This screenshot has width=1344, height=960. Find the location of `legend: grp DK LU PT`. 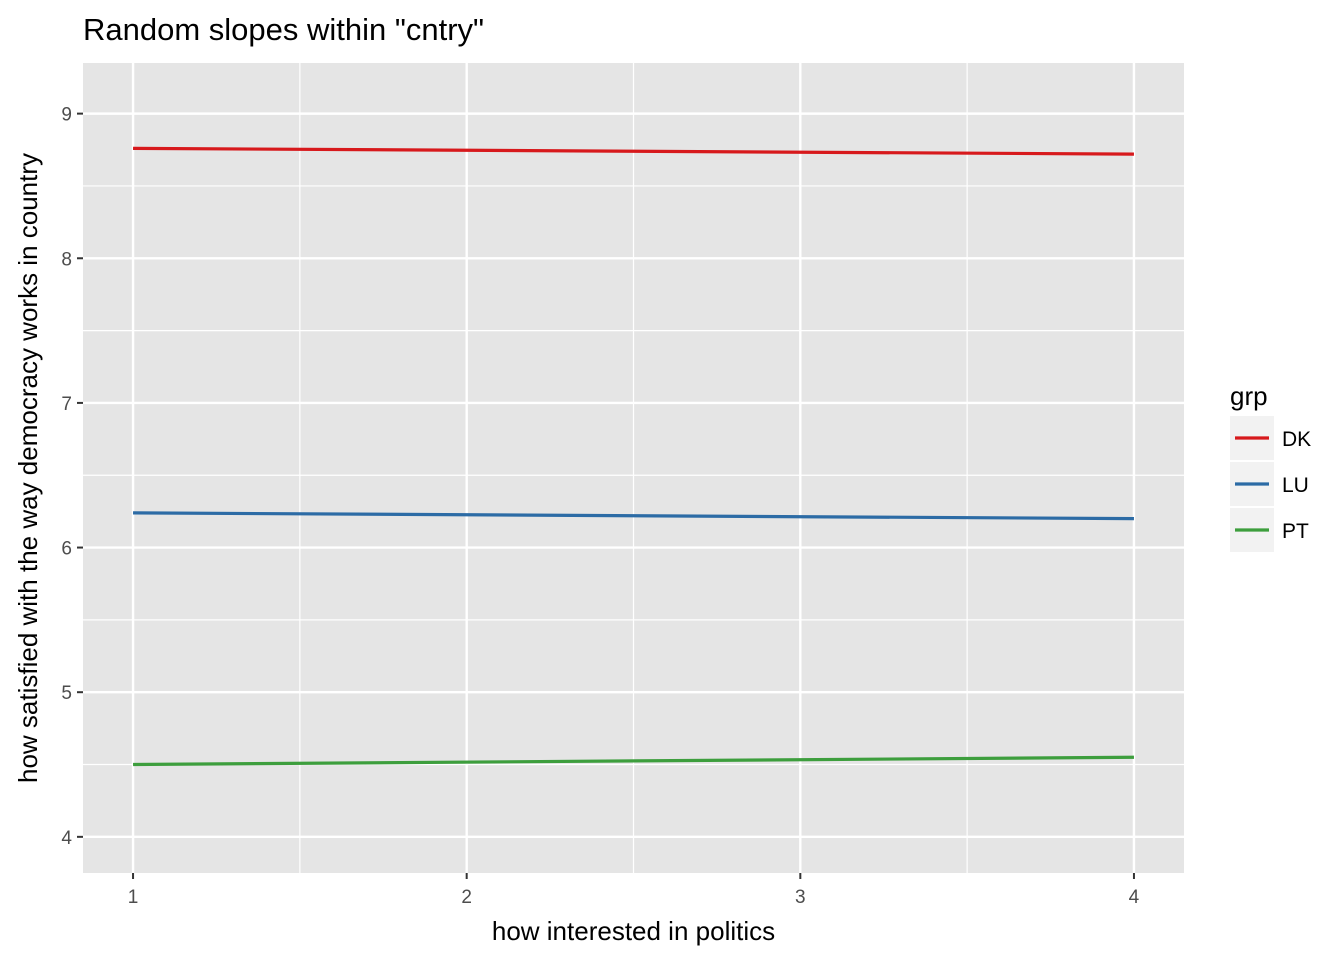

legend: grp DK LU PT is located at coordinates (1270, 466).